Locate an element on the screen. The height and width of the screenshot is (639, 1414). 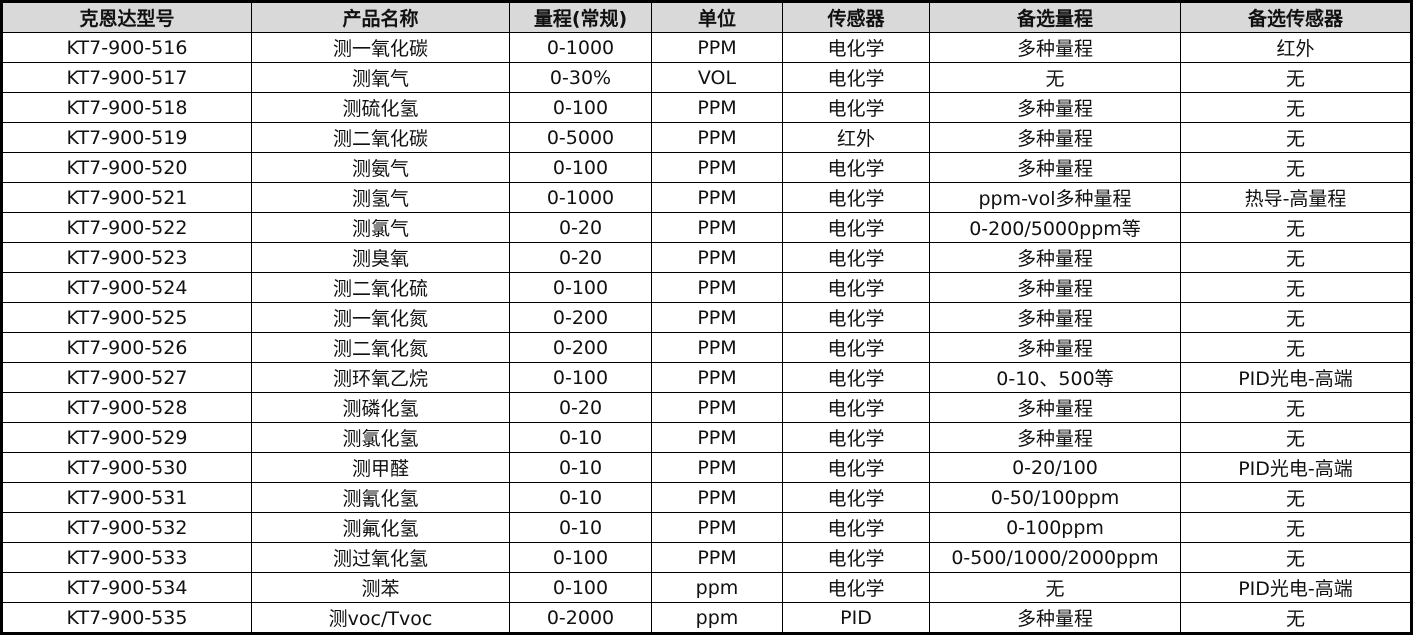
table-row: KT7-900-529 测氯化氢 0-10 PPM 电化学 多种量程无 is located at coordinates (706, 437).